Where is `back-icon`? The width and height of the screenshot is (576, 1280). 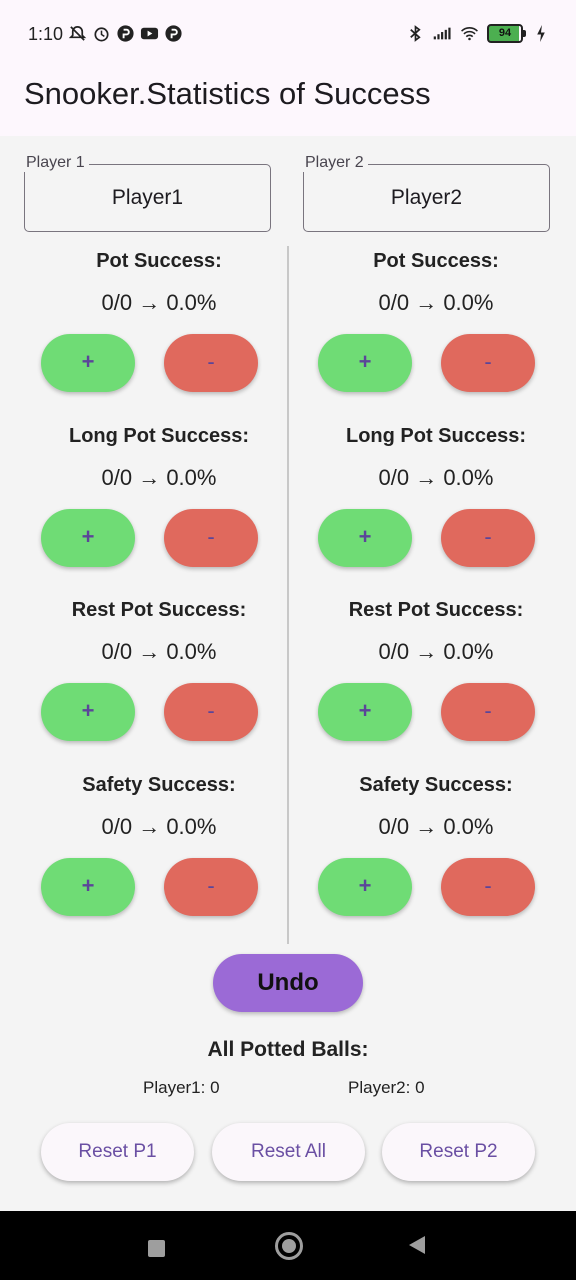
back-icon is located at coordinates (417, 1247).